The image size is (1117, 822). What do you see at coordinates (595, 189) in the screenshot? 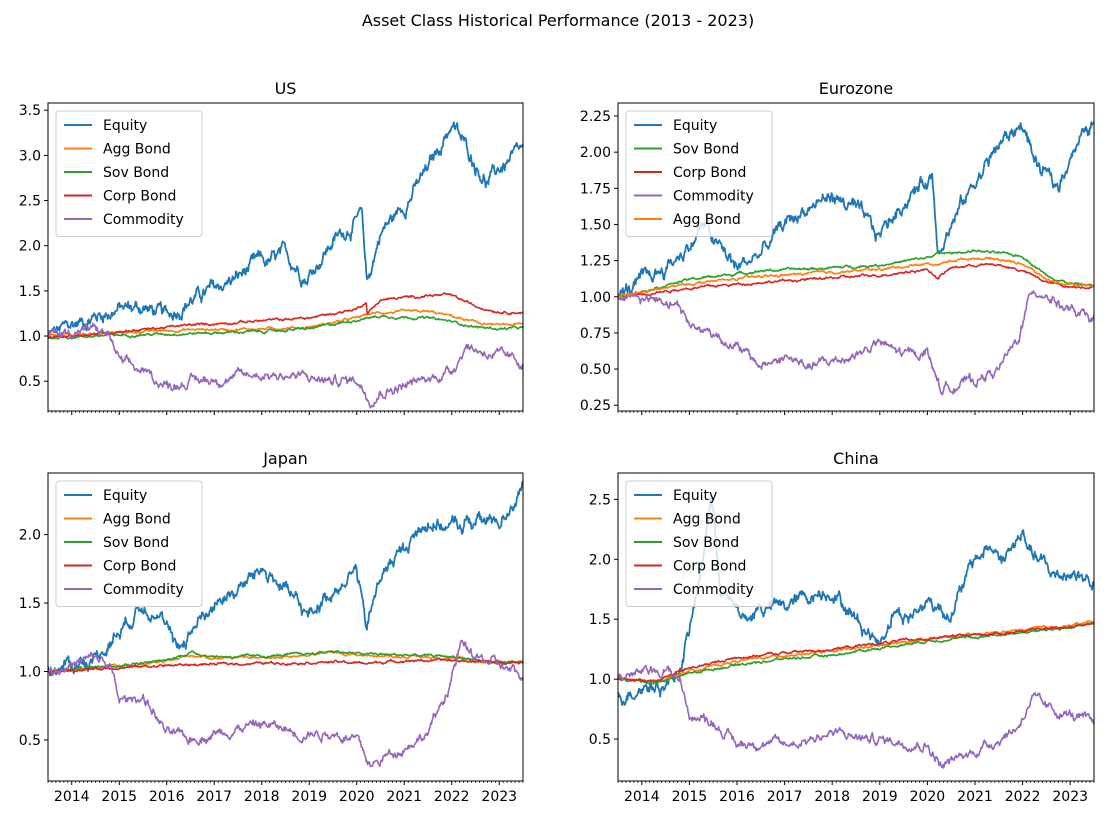
I see `y-tick-label: 1.75` at bounding box center [595, 189].